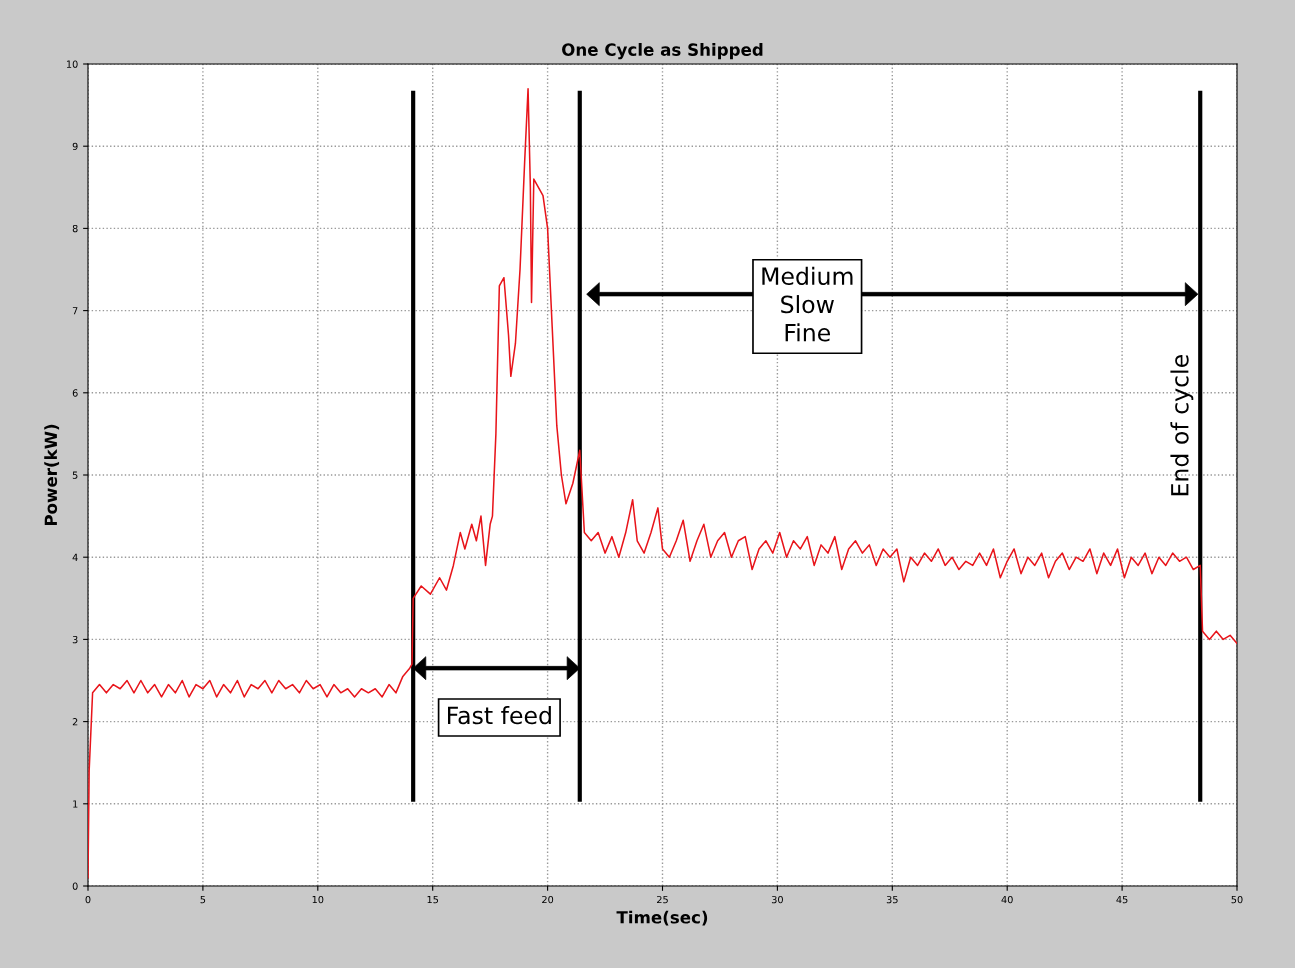 Image resolution: width=1295 pixels, height=968 pixels. Describe the element at coordinates (548, 899) in the screenshot. I see `x-tick-label: 20` at that location.